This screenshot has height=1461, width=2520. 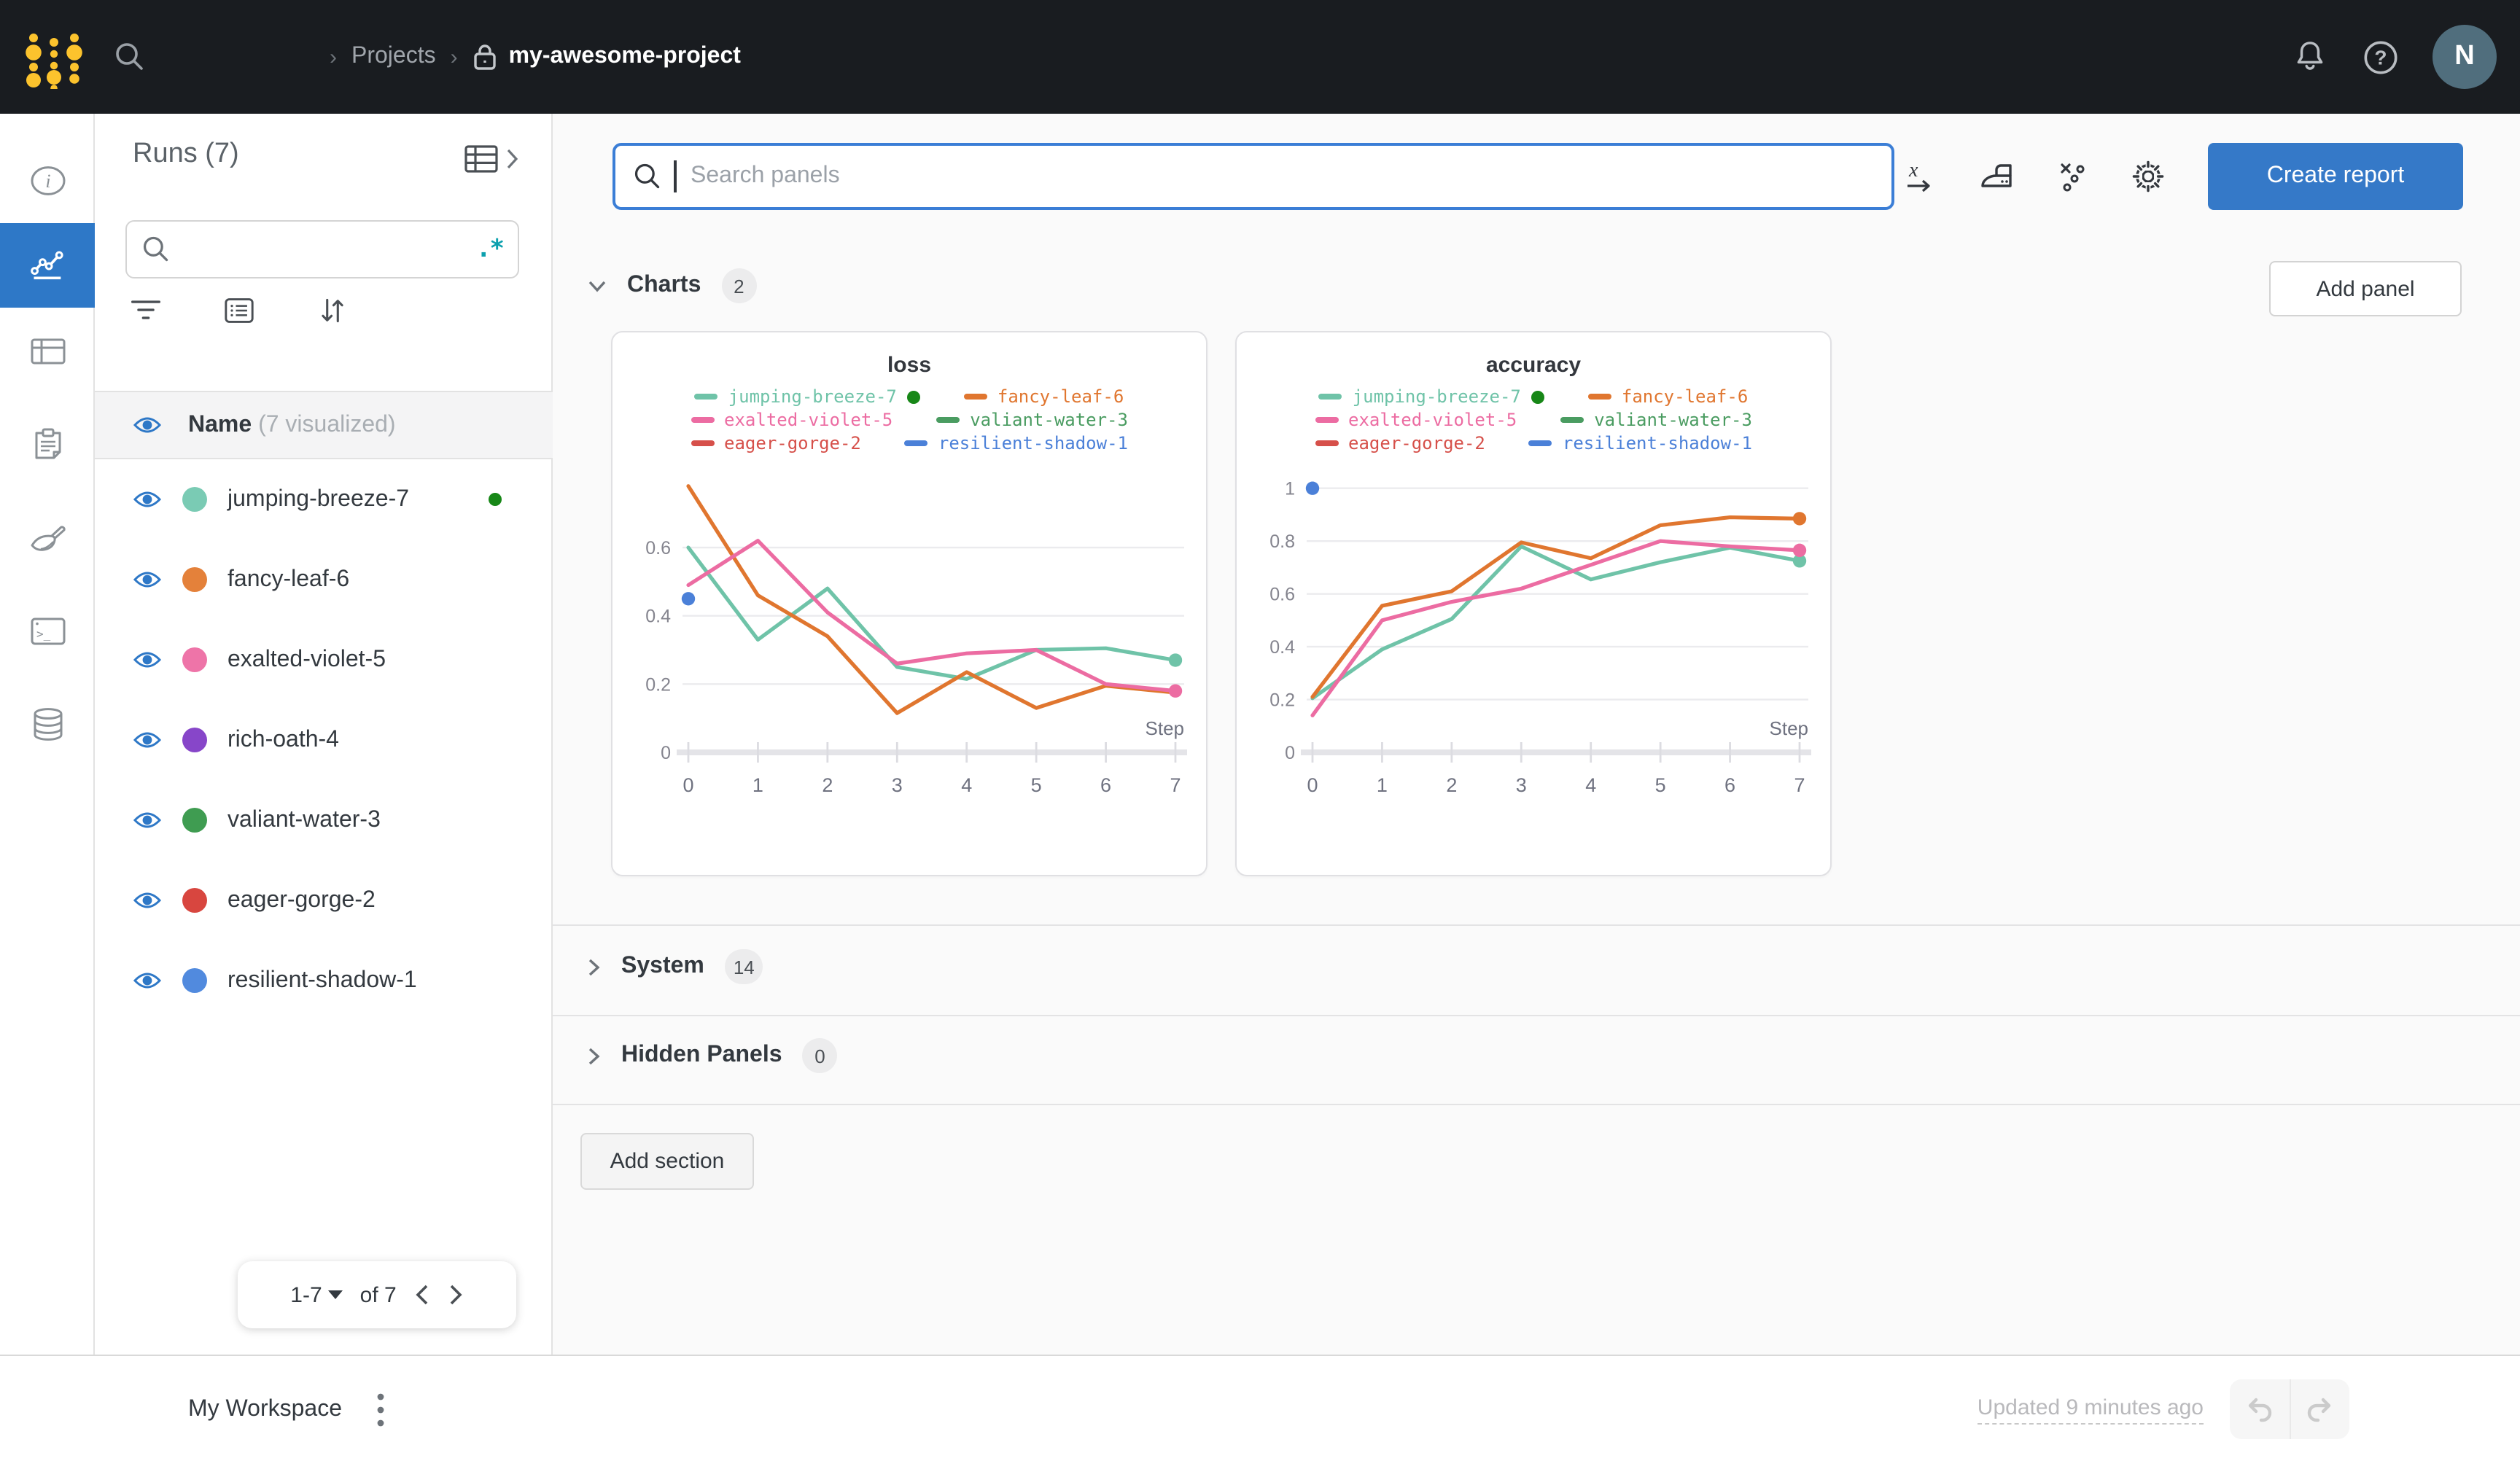 I want to click on run-row: resilient-shadow-1, so click(x=324, y=980).